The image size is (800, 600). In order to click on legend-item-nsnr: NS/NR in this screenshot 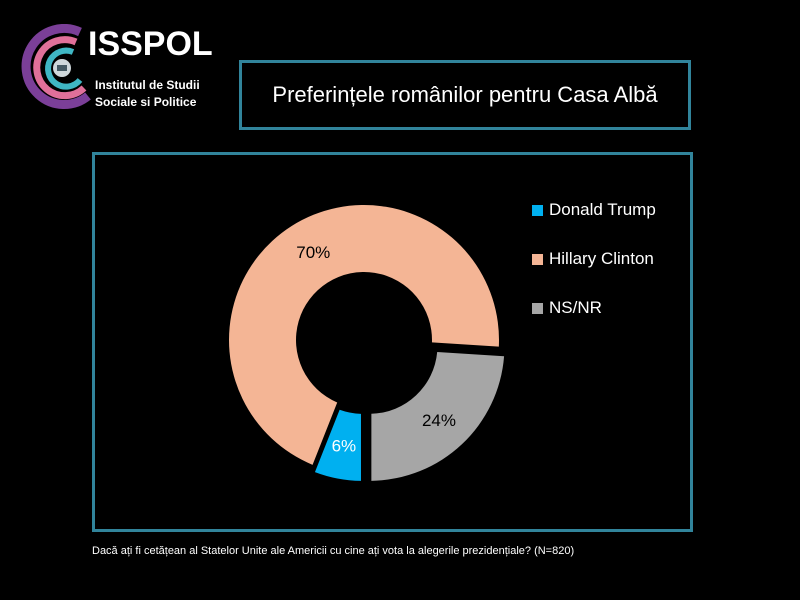, I will do `click(567, 308)`.